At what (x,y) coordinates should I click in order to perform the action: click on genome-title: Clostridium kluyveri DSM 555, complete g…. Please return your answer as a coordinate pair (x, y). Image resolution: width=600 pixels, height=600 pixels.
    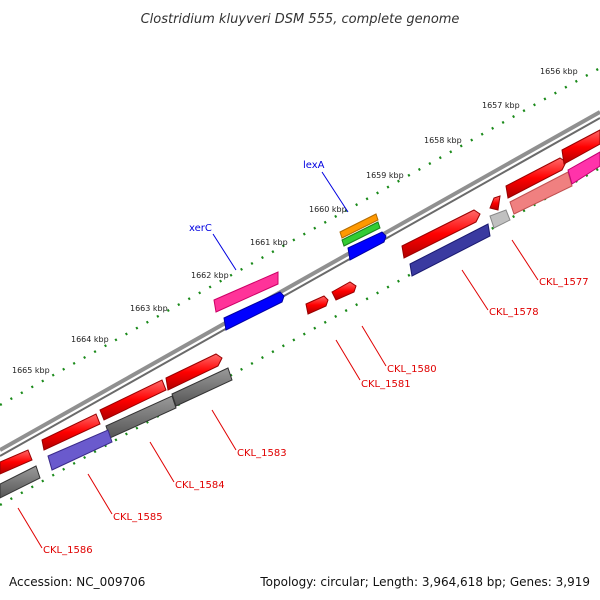
    Looking at the image, I should click on (300, 19).